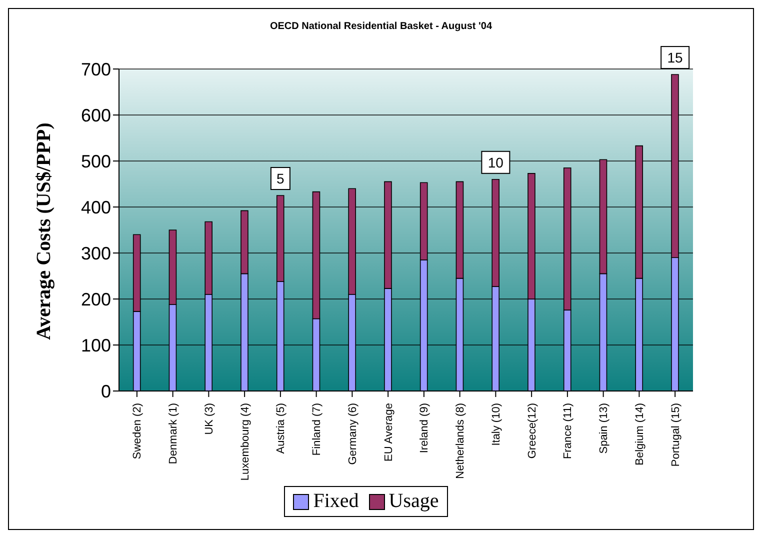 The image size is (760, 536). What do you see at coordinates (335, 501) in the screenshot?
I see `legend-label: Fixed` at bounding box center [335, 501].